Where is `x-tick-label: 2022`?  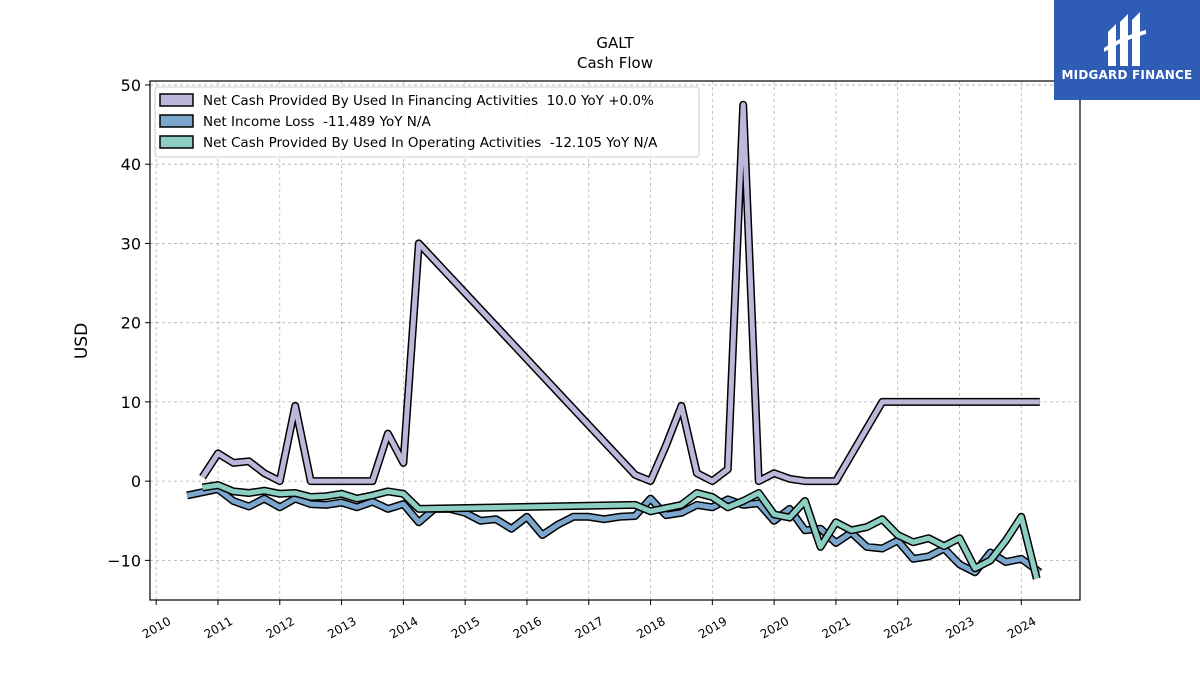
x-tick-label: 2022 is located at coordinates (897, 627).